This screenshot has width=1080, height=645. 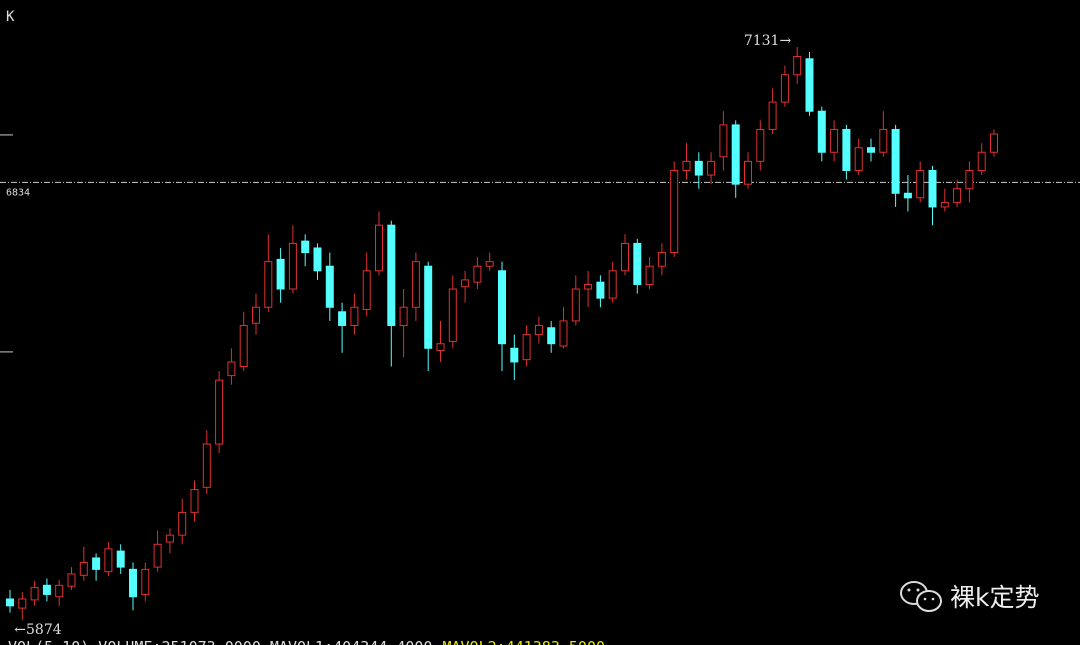 What do you see at coordinates (768, 41) in the screenshot?
I see `high-marker: 7131→` at bounding box center [768, 41].